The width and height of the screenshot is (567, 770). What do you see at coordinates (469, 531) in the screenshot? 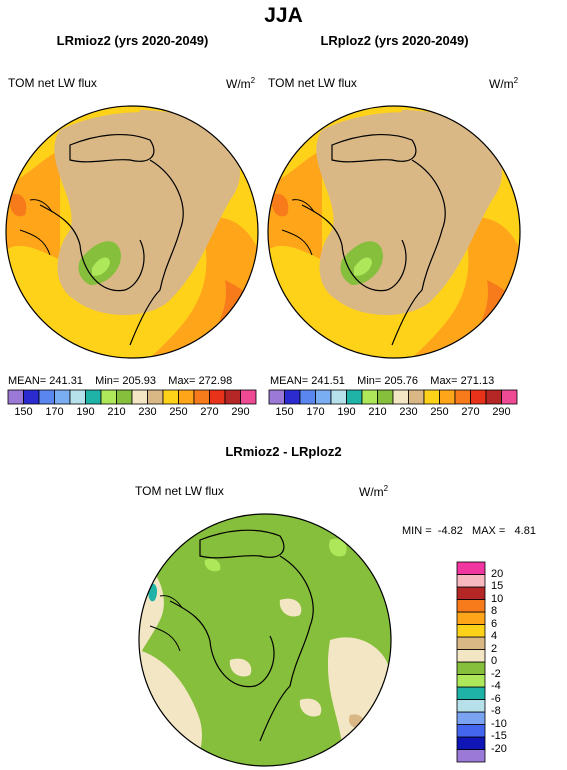
I see `panel-3-stats: MIN = -4.82 MAX = 4.81` at bounding box center [469, 531].